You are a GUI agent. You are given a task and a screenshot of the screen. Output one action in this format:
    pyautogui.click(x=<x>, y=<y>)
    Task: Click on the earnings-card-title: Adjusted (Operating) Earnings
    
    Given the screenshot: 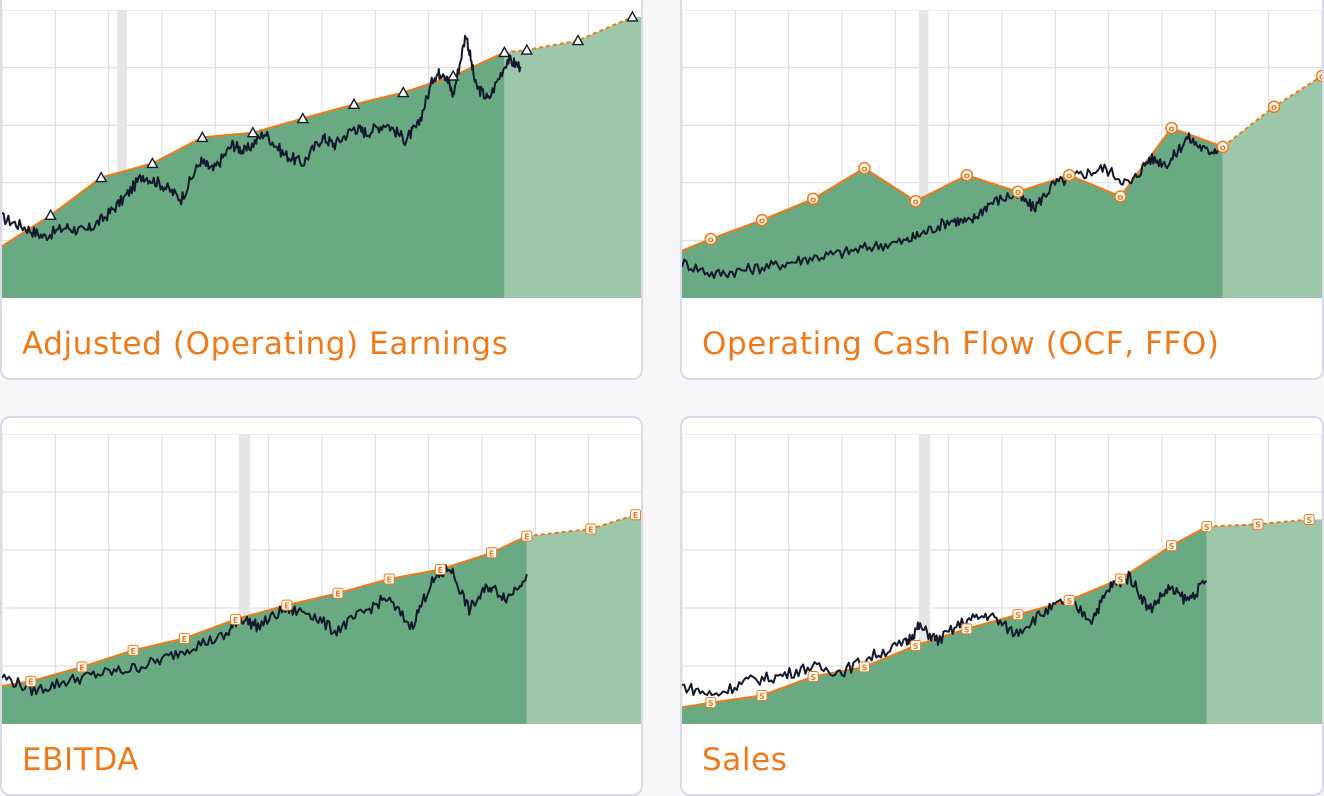 What is the action you would take?
    pyautogui.click(x=265, y=344)
    